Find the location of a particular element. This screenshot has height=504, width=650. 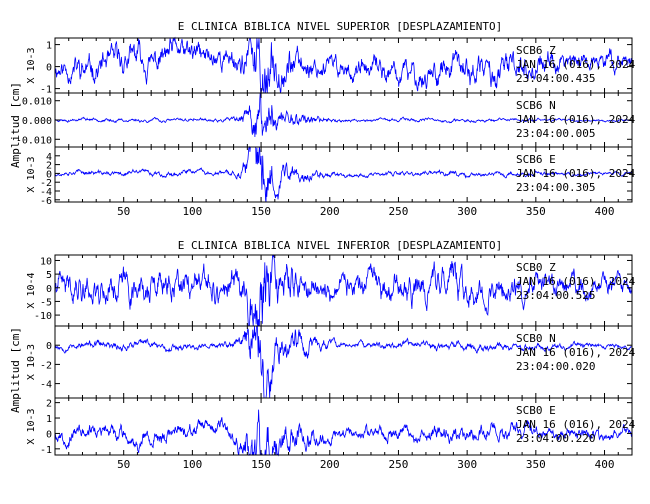

station-annotation: SCB0 E is located at coordinates (536, 410).